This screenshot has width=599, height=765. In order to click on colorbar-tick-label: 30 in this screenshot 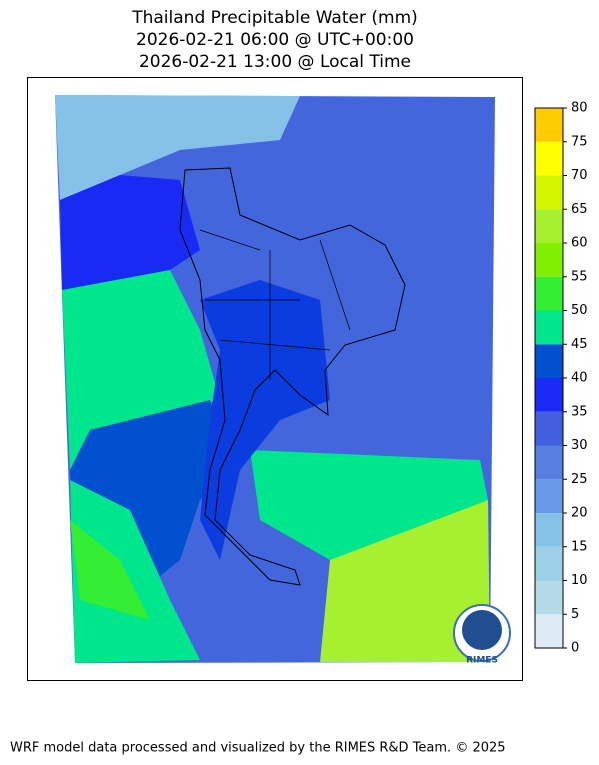, I will do `click(579, 445)`.